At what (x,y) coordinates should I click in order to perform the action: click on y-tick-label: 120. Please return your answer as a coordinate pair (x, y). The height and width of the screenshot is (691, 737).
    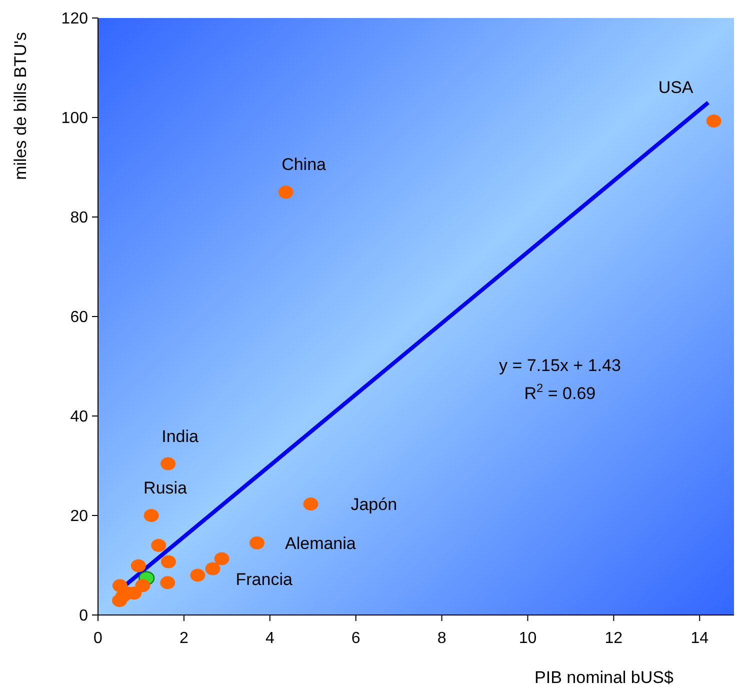
    Looking at the image, I should click on (74, 19).